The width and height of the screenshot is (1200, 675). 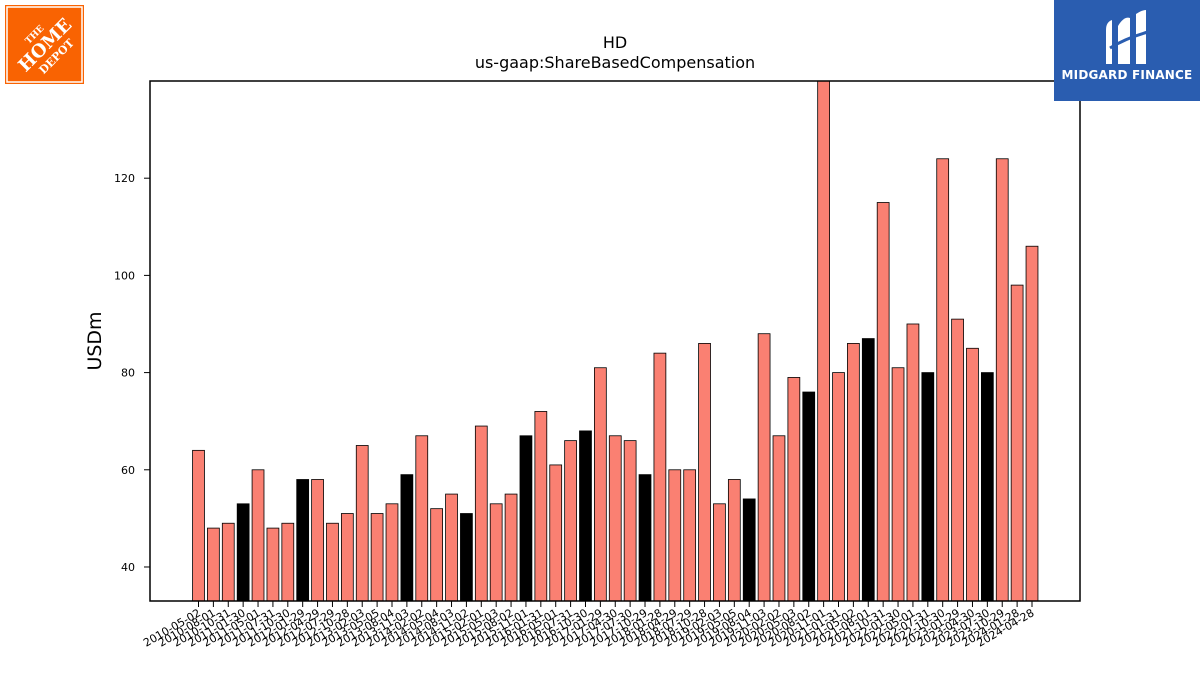 What do you see at coordinates (128, 567) in the screenshot?
I see `y-tick-label: 40` at bounding box center [128, 567].